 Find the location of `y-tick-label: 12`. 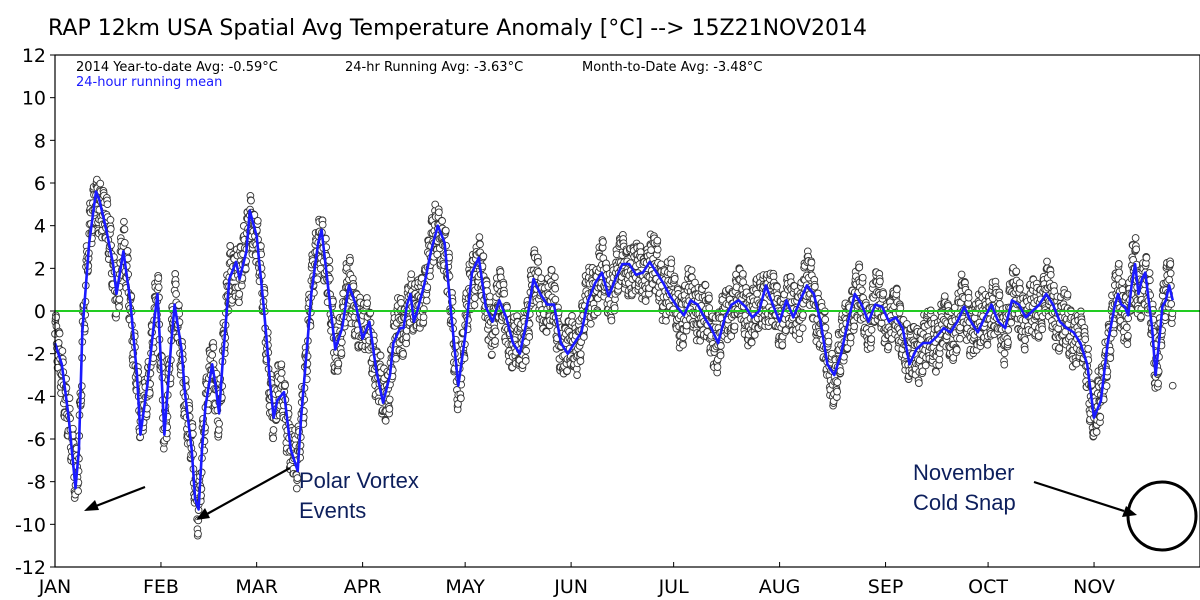

y-tick-label: 12 is located at coordinates (34, 56).